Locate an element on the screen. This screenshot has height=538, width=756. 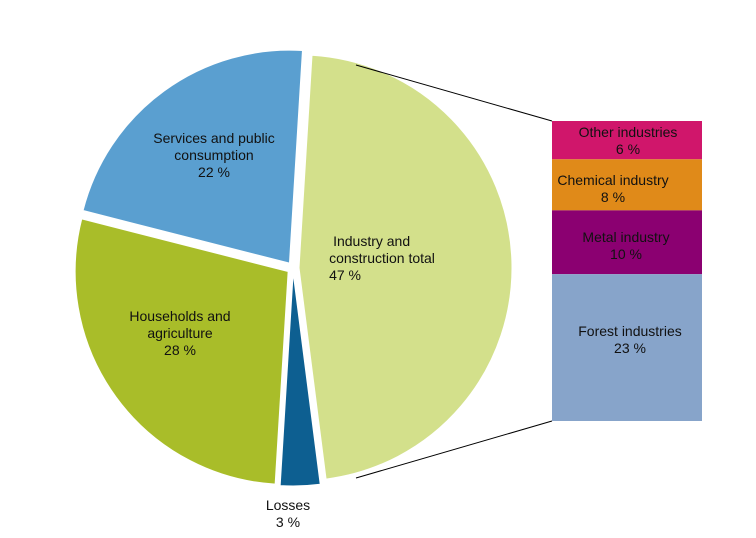
pie-slice-losses is located at coordinates (300, 379).